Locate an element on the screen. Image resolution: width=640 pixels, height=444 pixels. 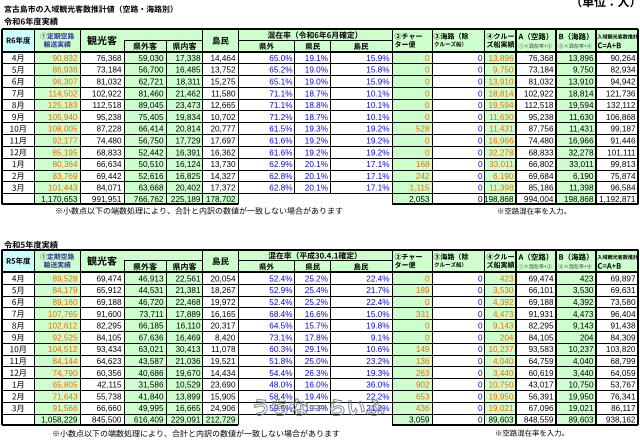
svg-text: 65.2% is located at coordinates (280, 70).